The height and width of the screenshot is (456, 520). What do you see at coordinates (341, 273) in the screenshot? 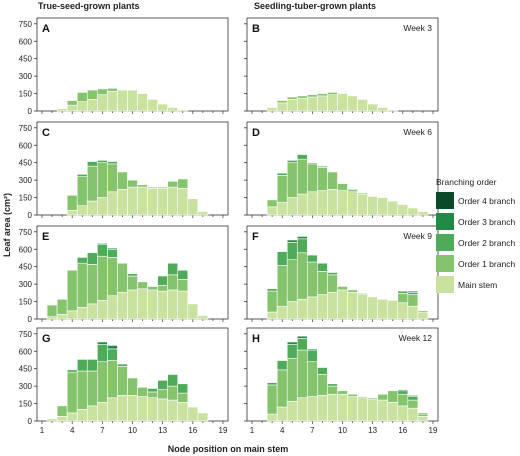
I see `panel-F: F Week 9` at bounding box center [341, 273].